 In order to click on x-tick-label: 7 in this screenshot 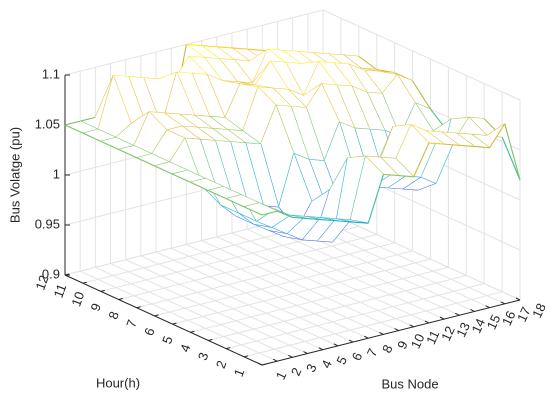, I will do `click(372, 352)`.